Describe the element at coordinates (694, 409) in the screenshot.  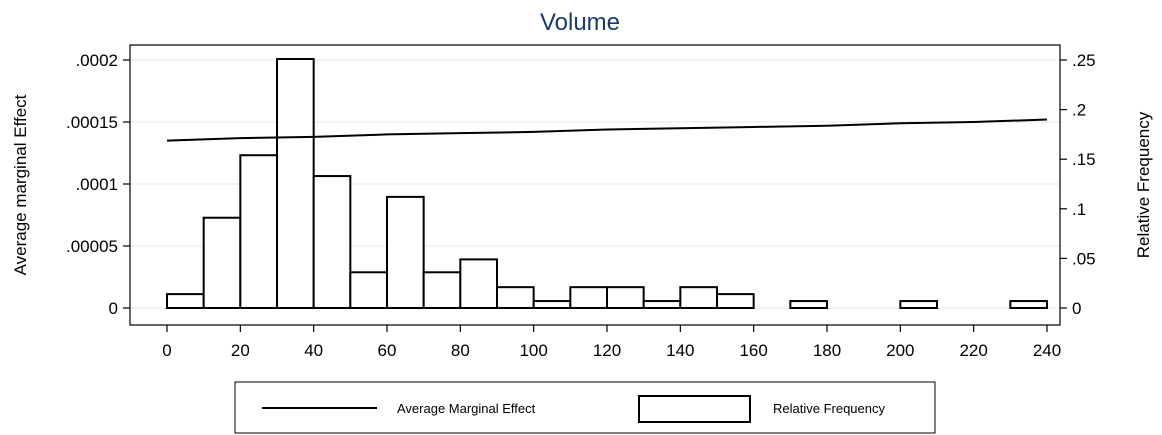
I see `legend-bar-swatch` at that location.